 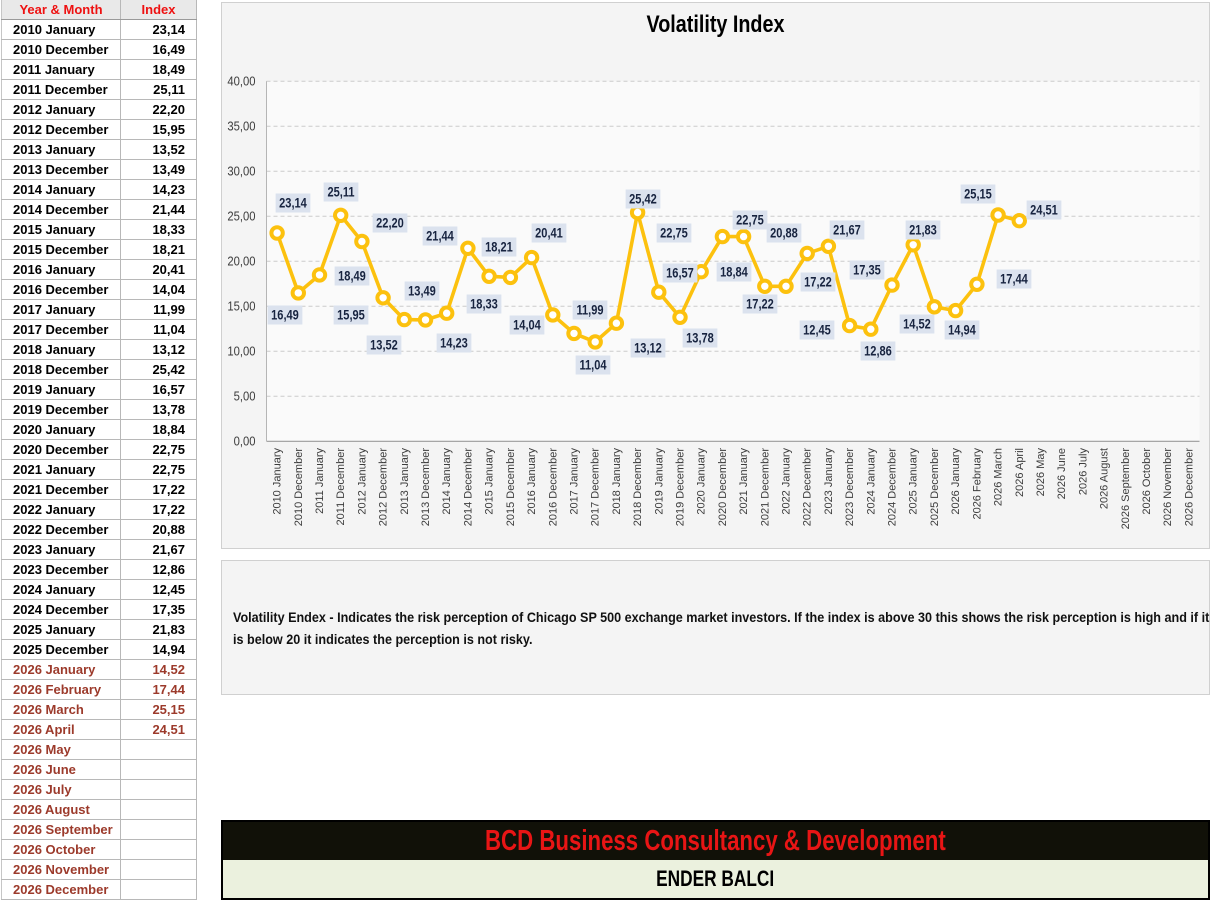 What do you see at coordinates (914, 481) in the screenshot?
I see `svg-text: 2025 January` at bounding box center [914, 481].